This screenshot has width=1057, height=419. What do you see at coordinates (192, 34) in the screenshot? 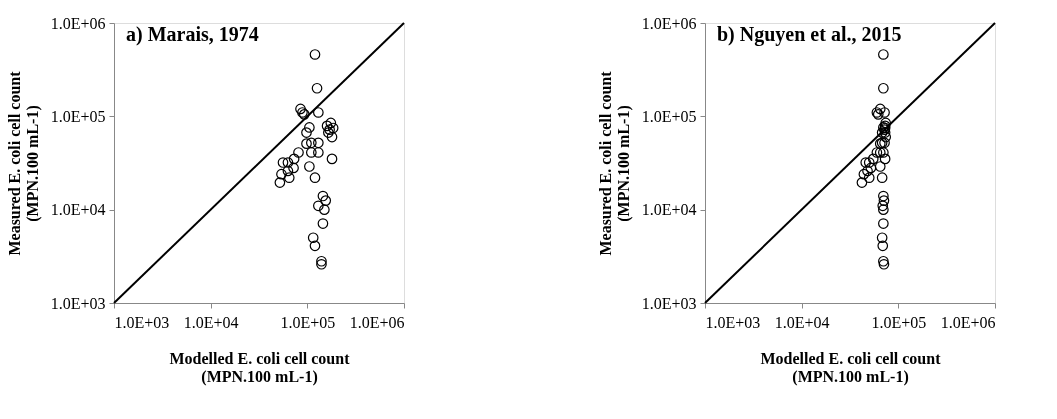
I see `chart-title: a) Marais, 1974` at bounding box center [192, 34].